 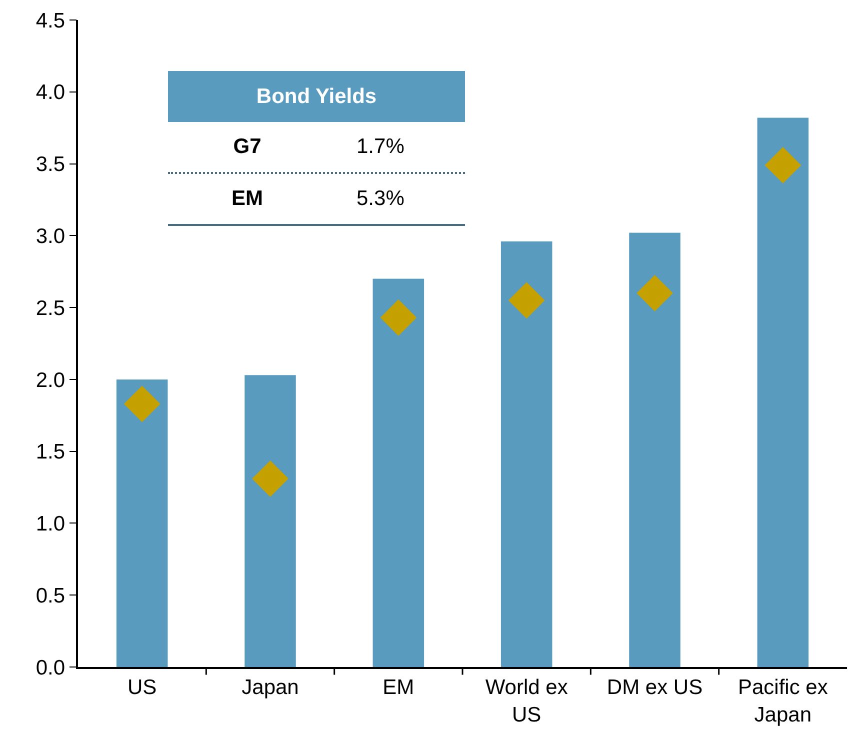 I want to click on annotation: G7, so click(x=247, y=147).